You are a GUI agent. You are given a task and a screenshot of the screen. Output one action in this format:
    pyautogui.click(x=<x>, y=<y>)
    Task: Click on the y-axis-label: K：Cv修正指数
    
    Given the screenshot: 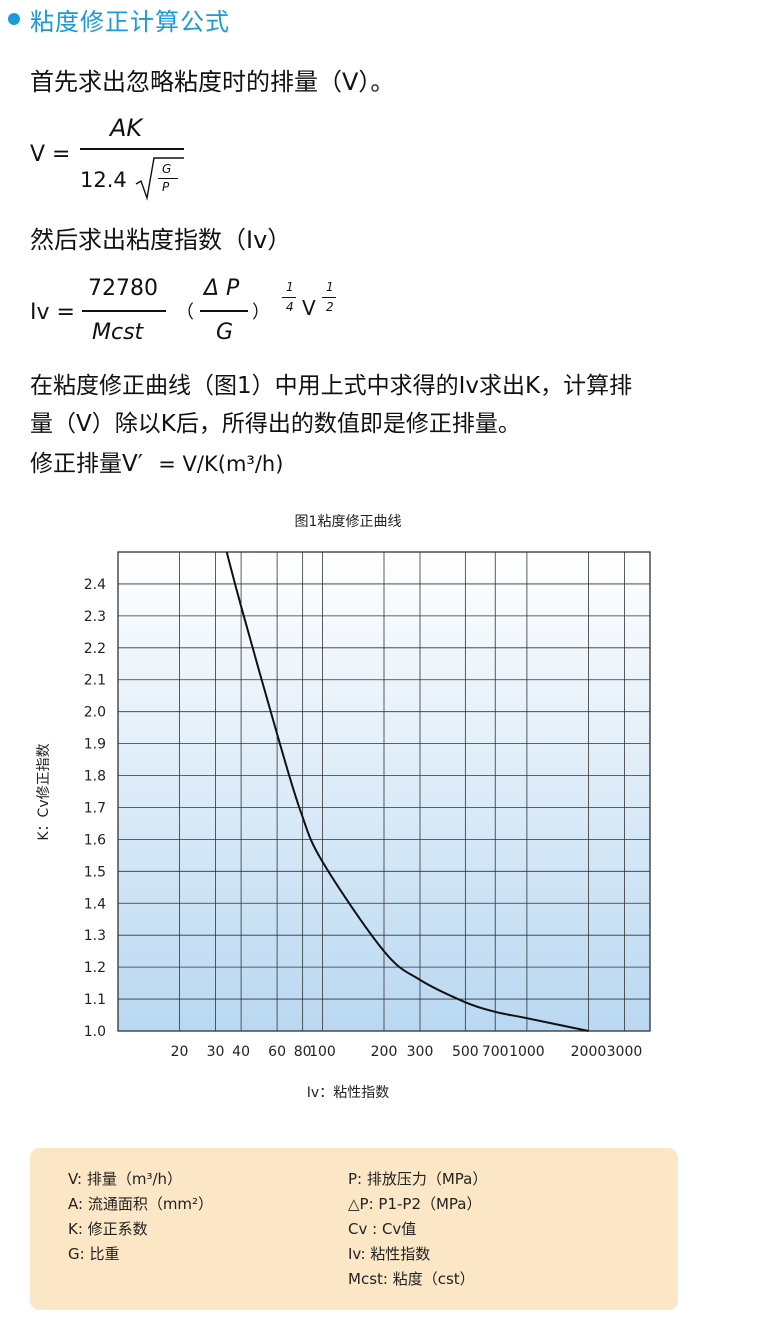 What is the action you would take?
    pyautogui.click(x=44, y=791)
    